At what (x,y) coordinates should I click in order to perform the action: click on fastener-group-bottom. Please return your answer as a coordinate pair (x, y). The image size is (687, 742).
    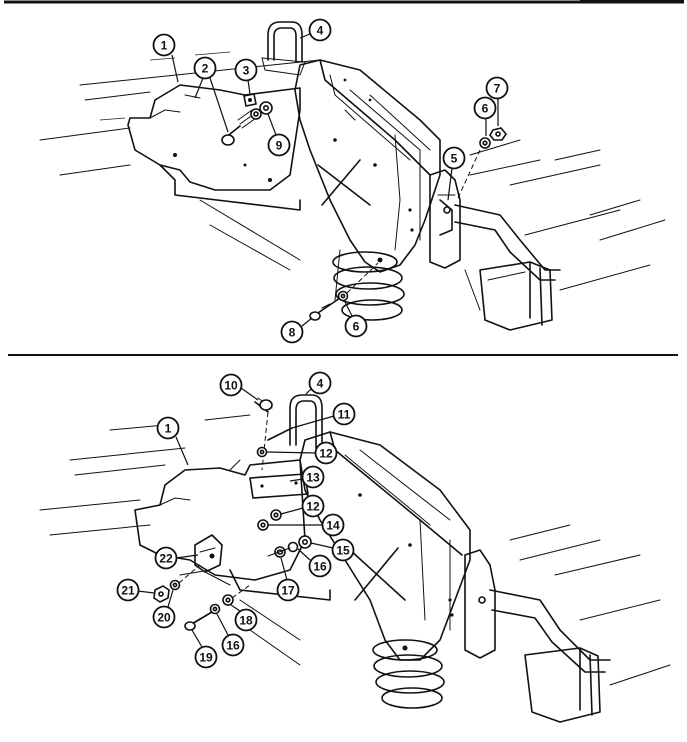
    Looking at the image, I should click on (232, 514).